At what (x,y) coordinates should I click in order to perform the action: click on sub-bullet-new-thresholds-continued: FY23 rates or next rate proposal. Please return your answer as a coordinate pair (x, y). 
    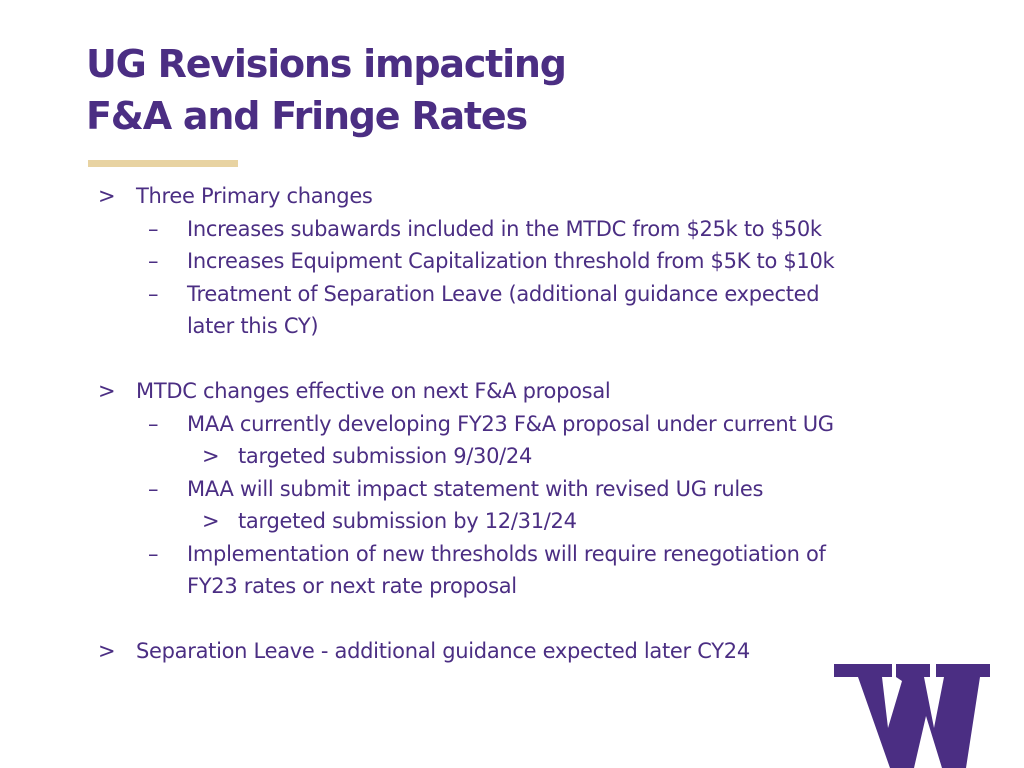
    Looking at the image, I should click on (538, 586).